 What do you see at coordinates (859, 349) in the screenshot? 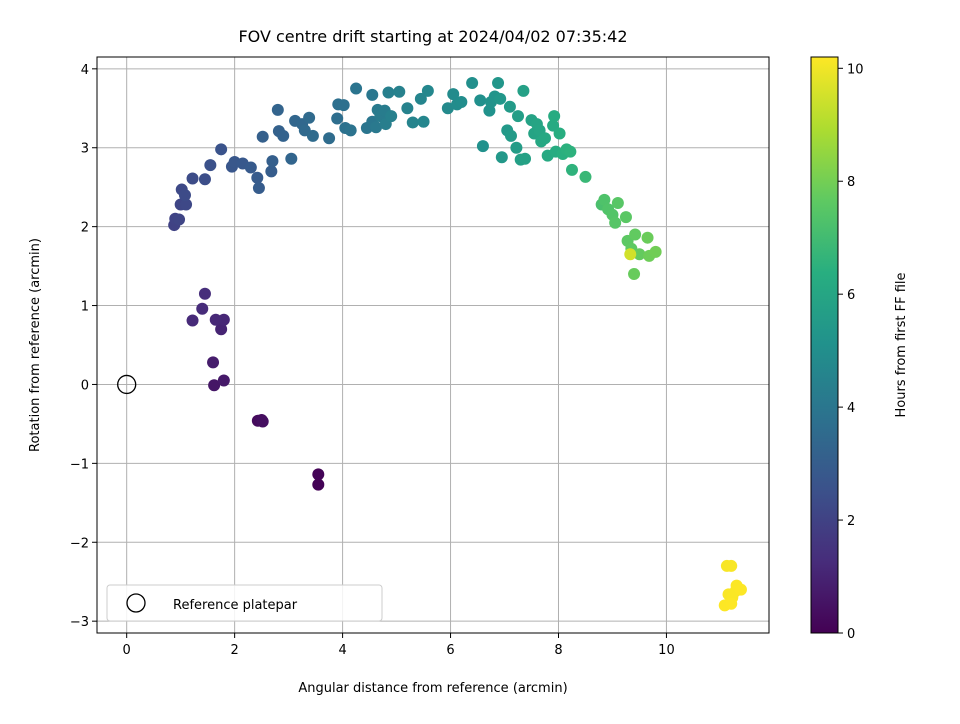
I see `colorbar: 0 2 4 6 8 10 Hours from first FF file` at bounding box center [859, 349].